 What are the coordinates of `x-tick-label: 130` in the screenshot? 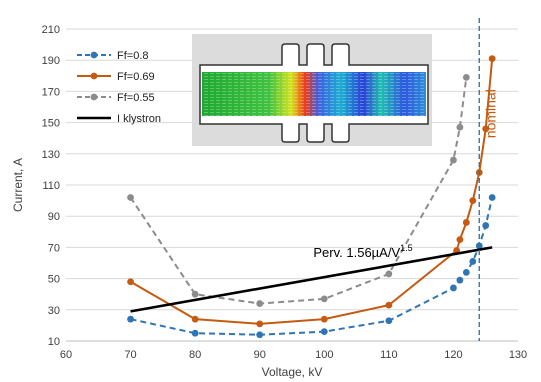 It's located at (518, 355).